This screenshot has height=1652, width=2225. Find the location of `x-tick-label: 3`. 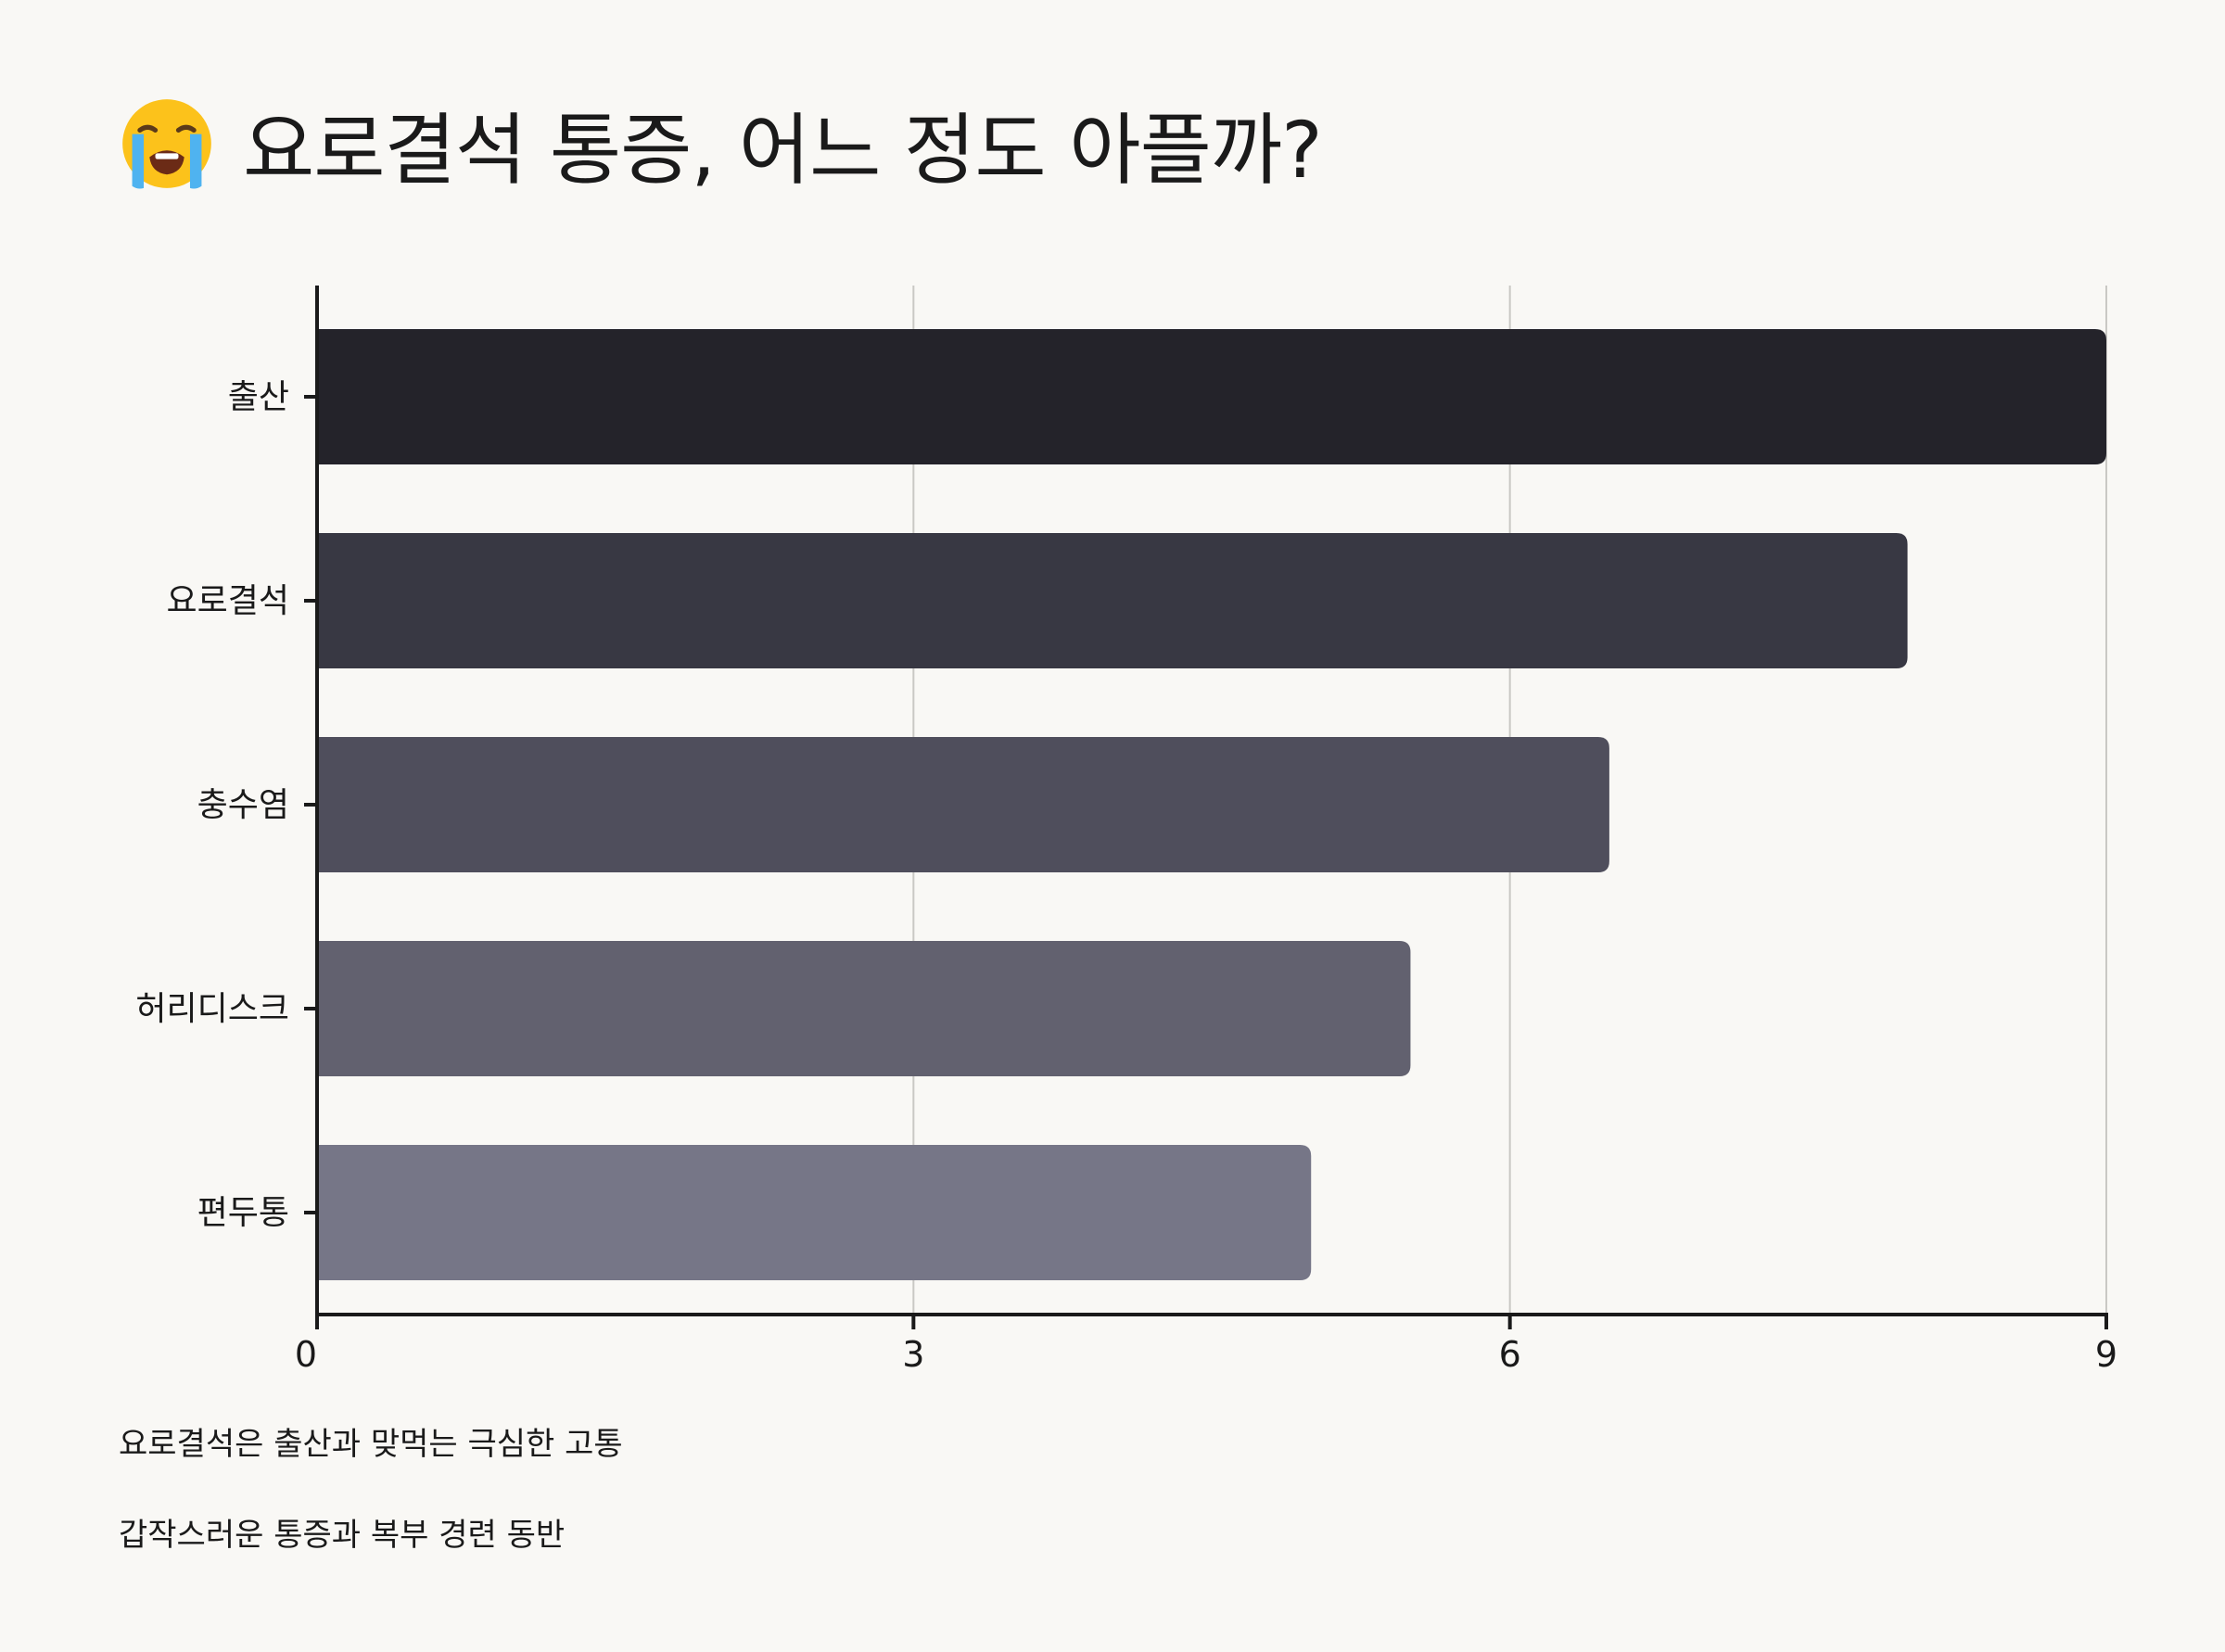

x-tick-label: 3 is located at coordinates (913, 1354).